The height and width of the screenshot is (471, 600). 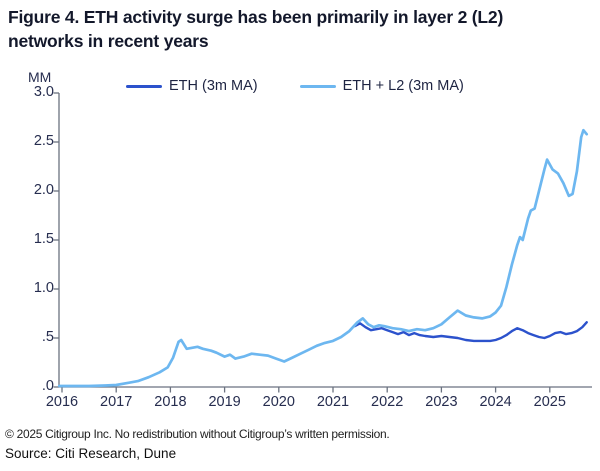 I want to click on legend-item-eth-l2: ETH + L2 (3m MA), so click(x=381, y=86).